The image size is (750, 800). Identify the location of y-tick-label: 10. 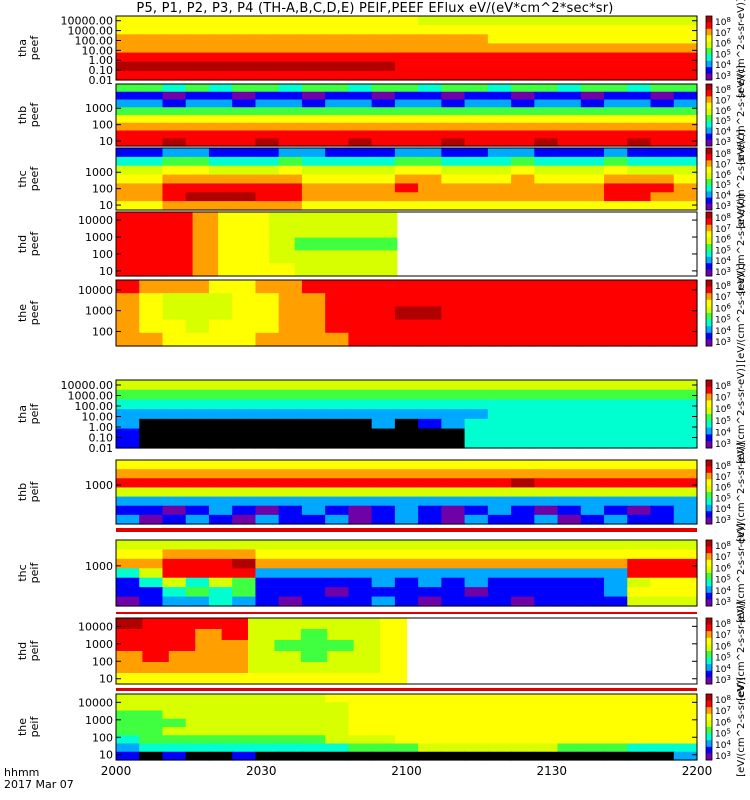
(106, 141).